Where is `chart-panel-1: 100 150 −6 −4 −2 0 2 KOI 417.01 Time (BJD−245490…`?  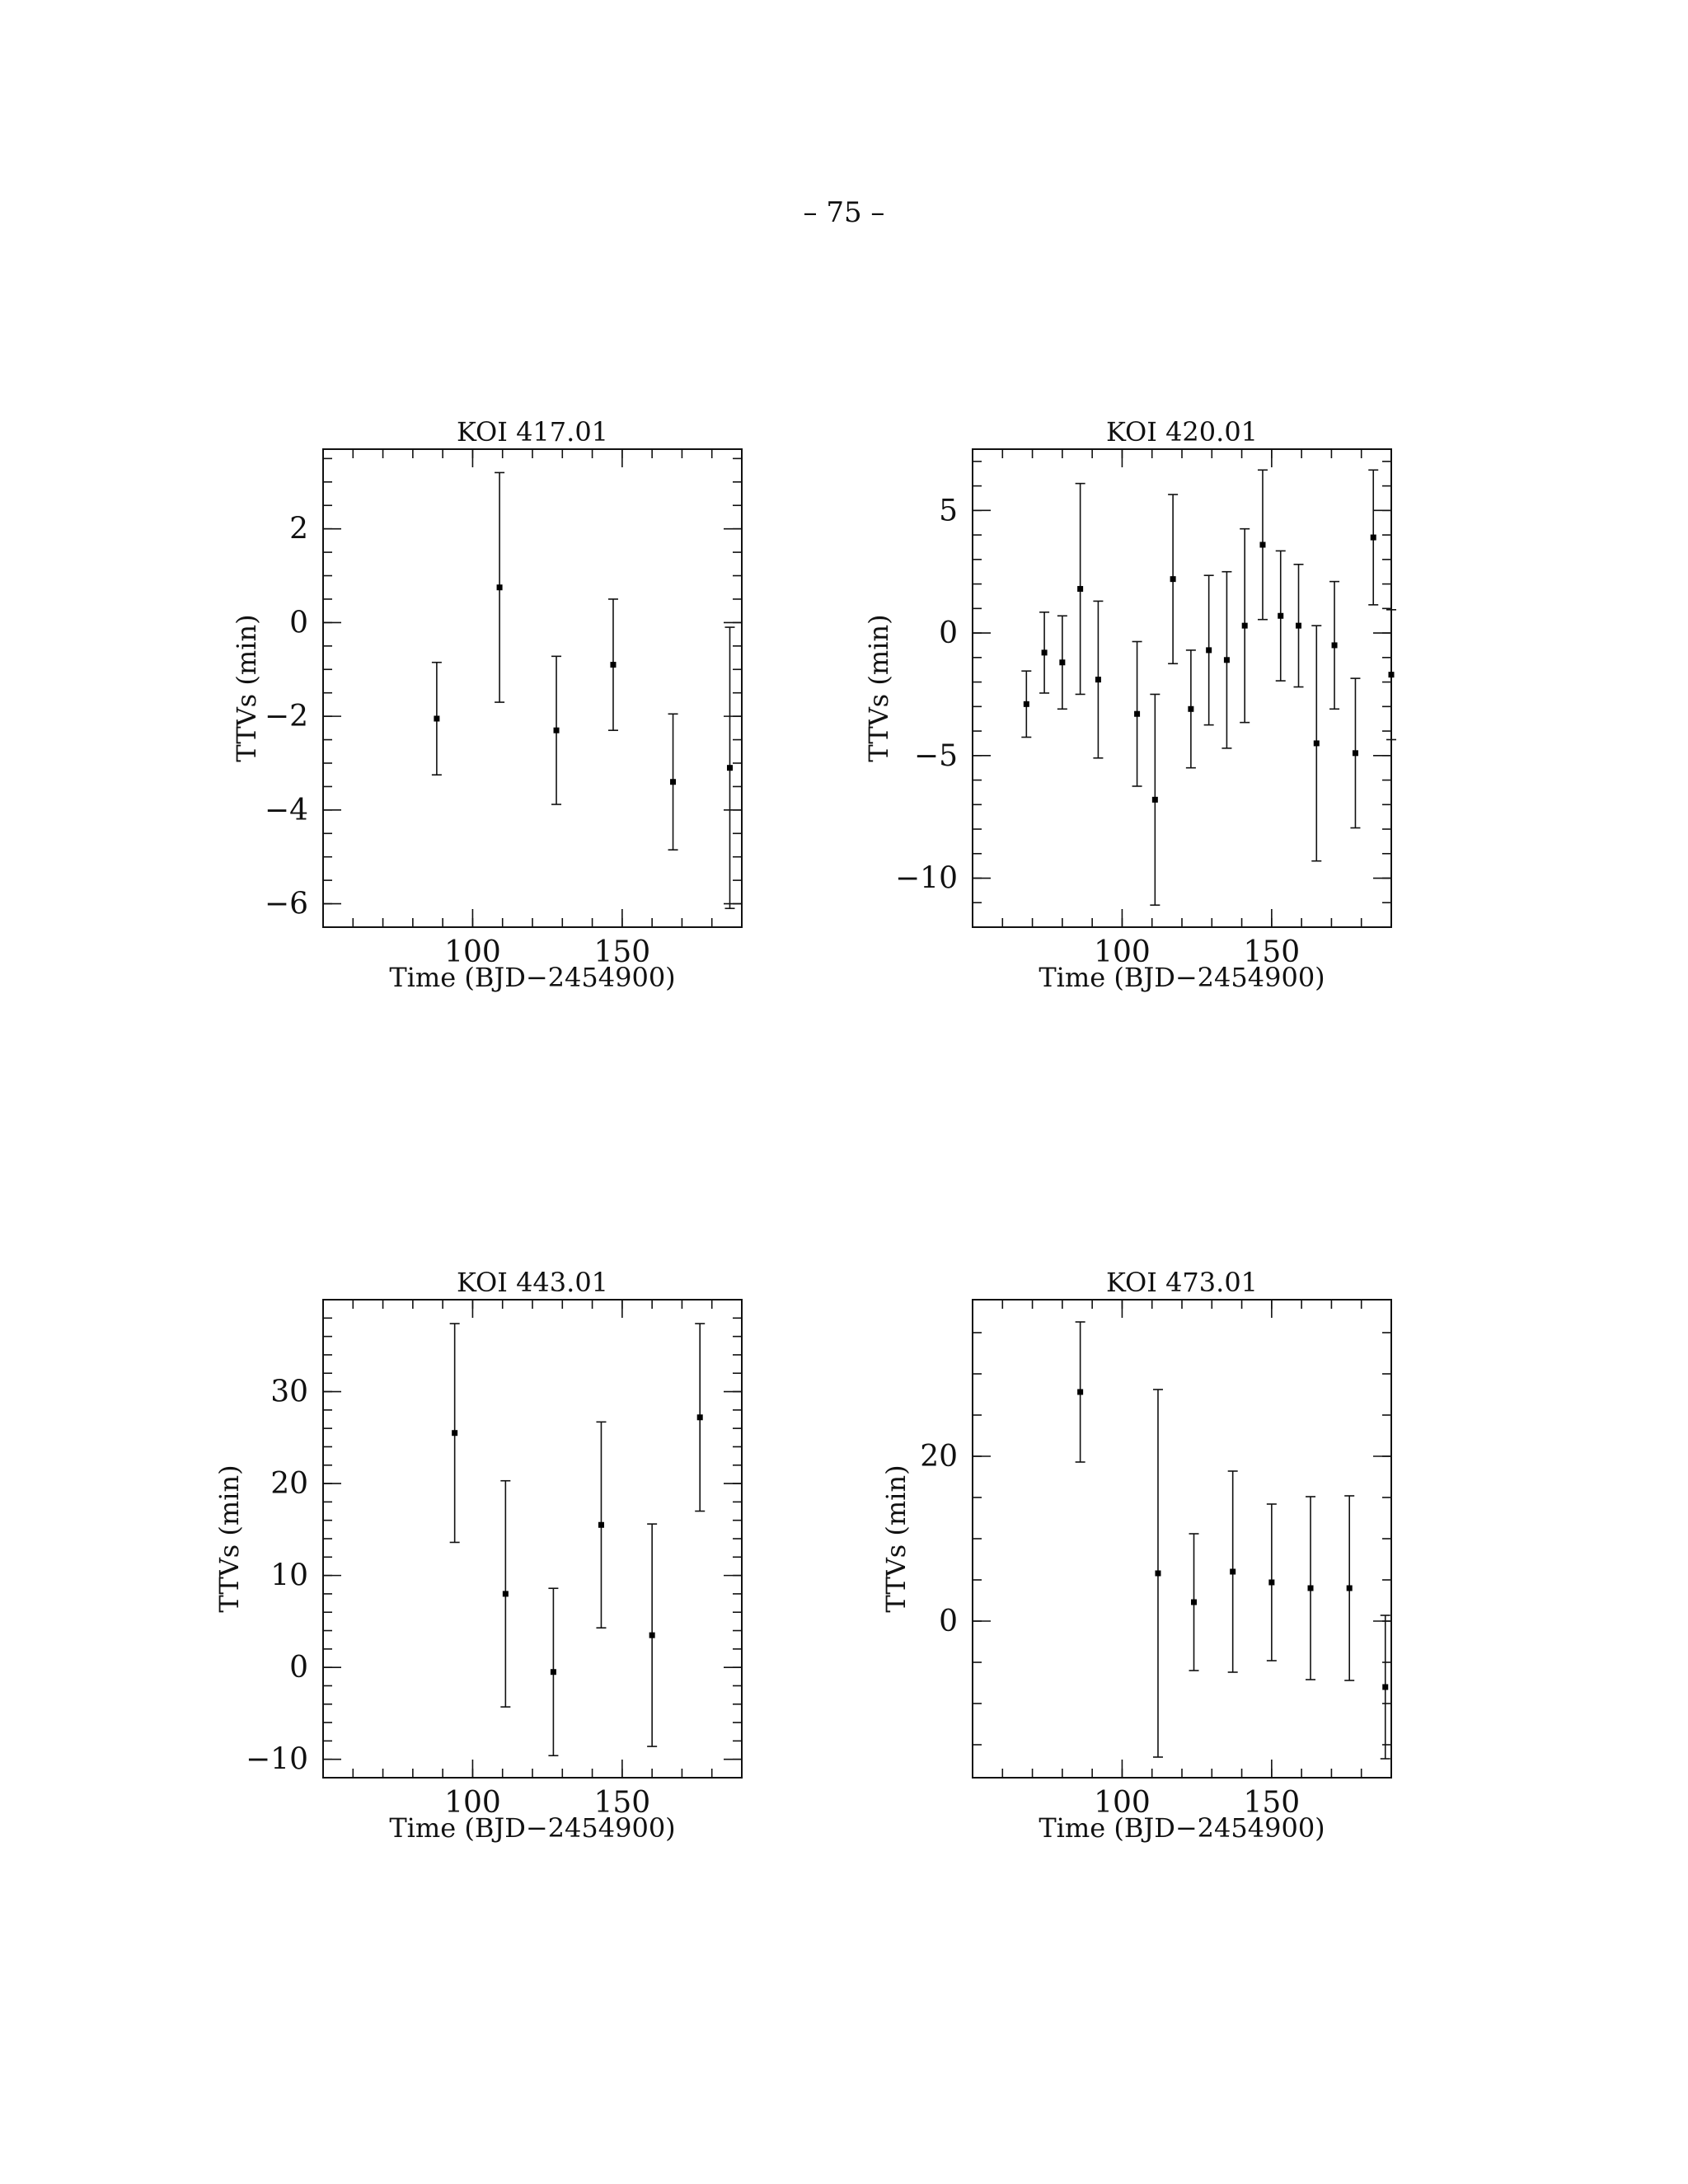
chart-panel-1: 100 150 −6 −4 −2 0 2 KOI 417.01 Time (BJD−245490… is located at coordinates (487, 704).